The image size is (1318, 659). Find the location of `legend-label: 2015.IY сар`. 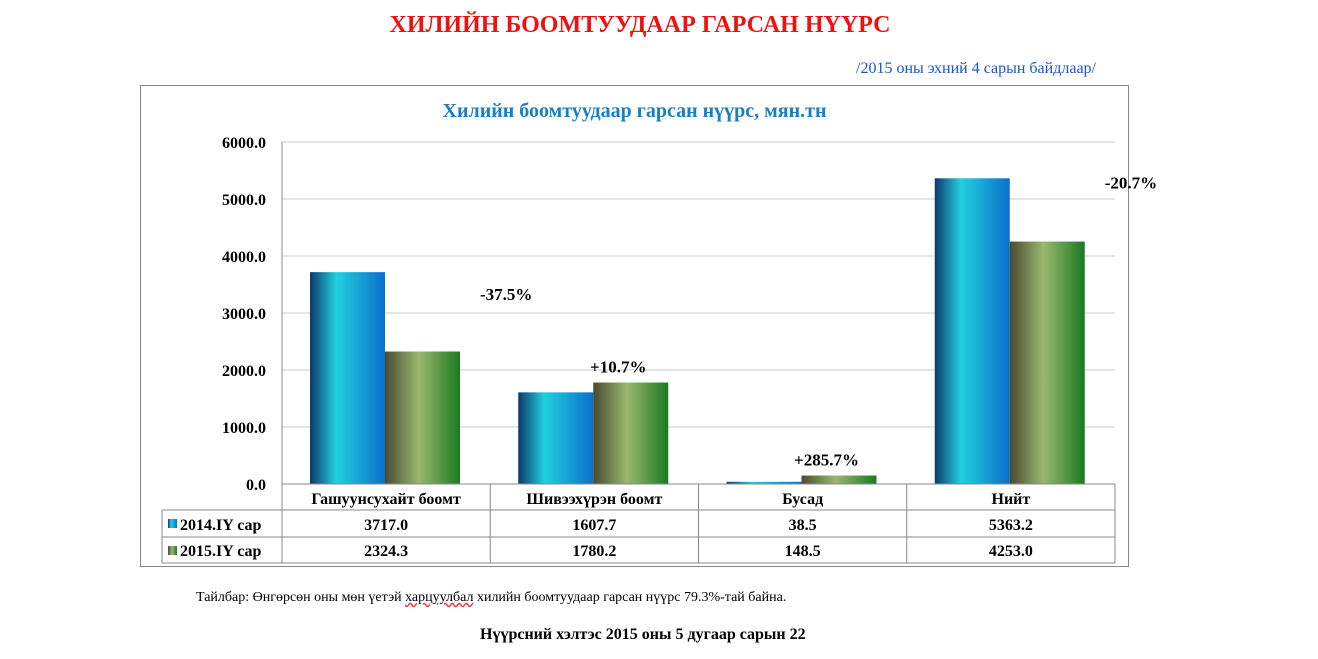

legend-label: 2015.IY сар is located at coordinates (220, 551).